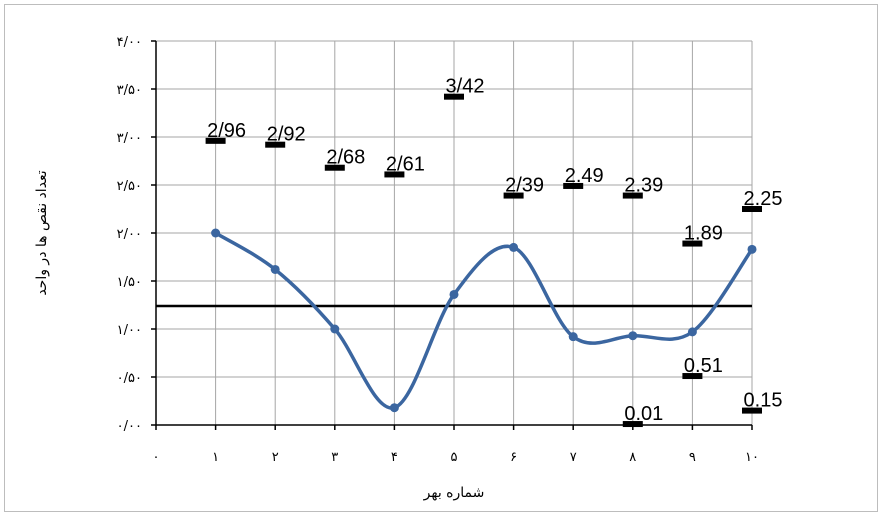 This screenshot has height=517, width=884. What do you see at coordinates (156, 457) in the screenshot?
I see `x-tick-label: ۰` at bounding box center [156, 457].